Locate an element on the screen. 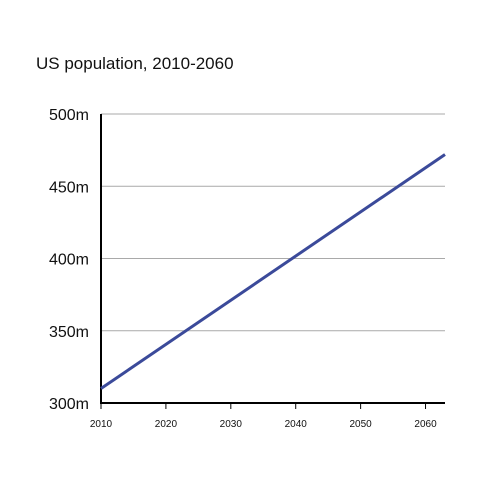 Image resolution: width=500 pixels, height=500 pixels. y-tick-label: 300m is located at coordinates (69, 404).